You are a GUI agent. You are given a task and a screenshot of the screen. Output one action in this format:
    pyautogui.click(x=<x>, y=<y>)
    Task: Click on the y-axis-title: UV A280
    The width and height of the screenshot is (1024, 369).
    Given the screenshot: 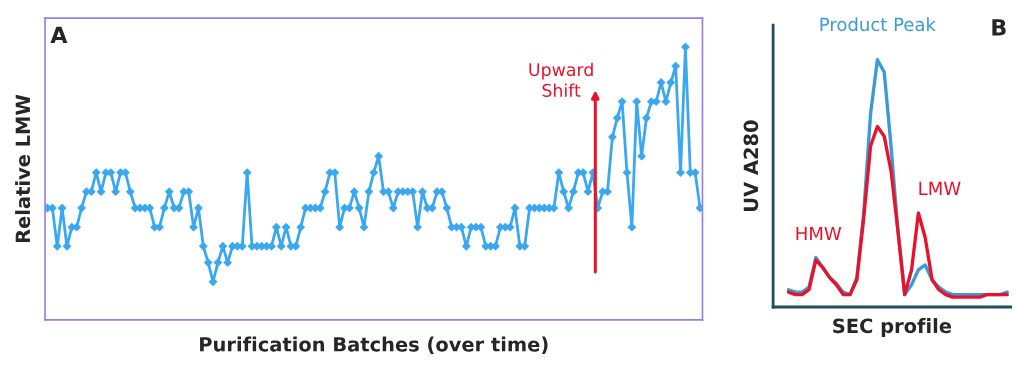 What is the action you would take?
    pyautogui.click(x=751, y=165)
    